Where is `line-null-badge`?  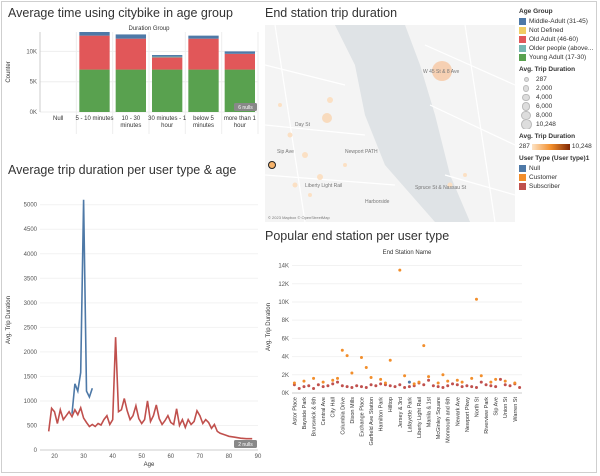 line-null-badge is located at coordinates (245, 444).